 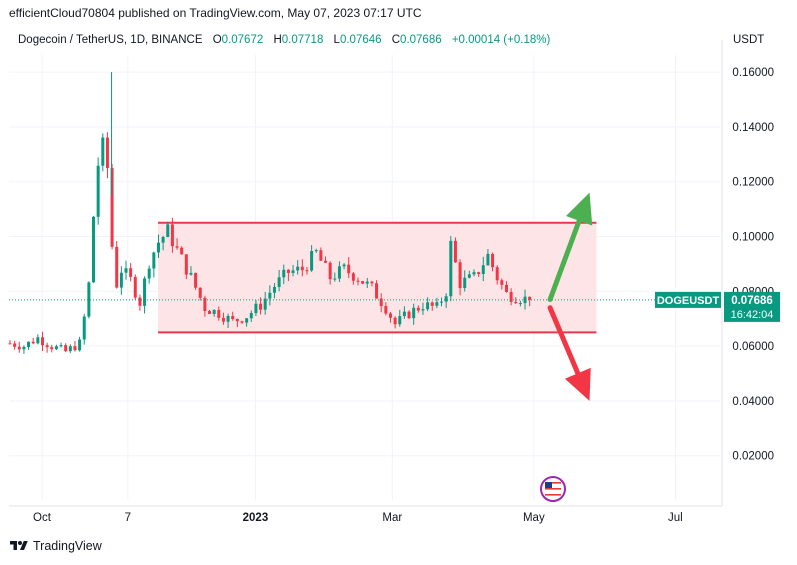 I want to click on price-tick-label: 0.16000, so click(x=753, y=73).